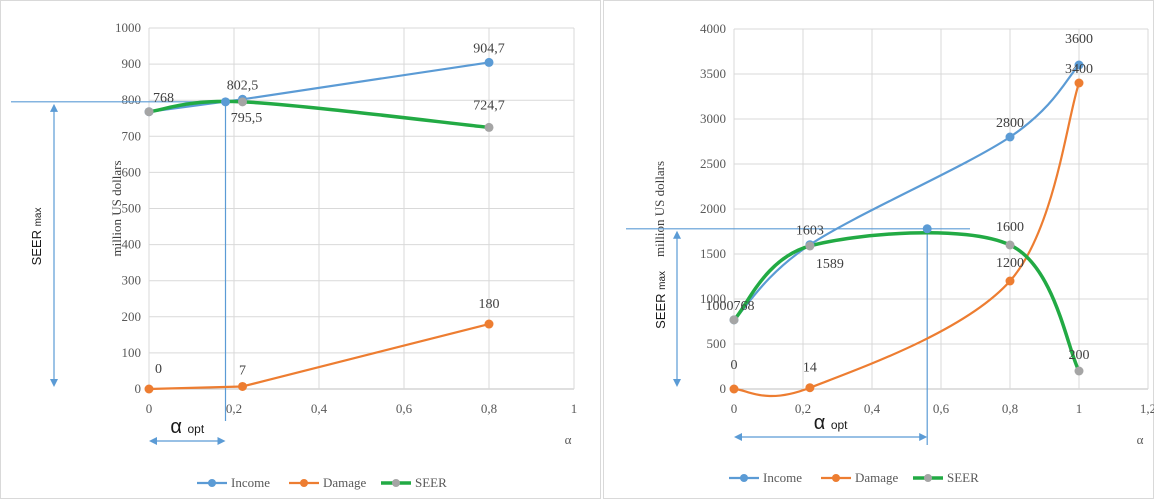  I want to click on x-tick-label: 0,2, so click(234, 408).